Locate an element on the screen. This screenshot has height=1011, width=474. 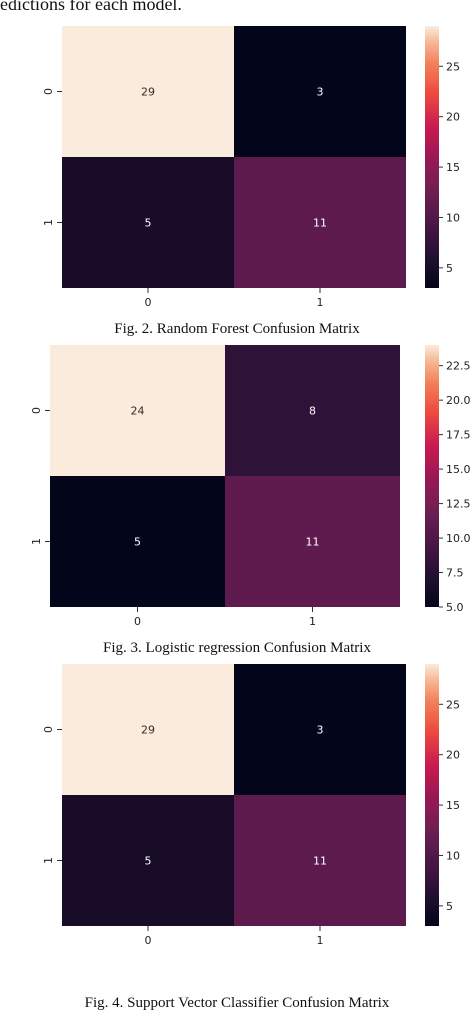
colorbar-tick-label: 15.0 is located at coordinates (458, 469).